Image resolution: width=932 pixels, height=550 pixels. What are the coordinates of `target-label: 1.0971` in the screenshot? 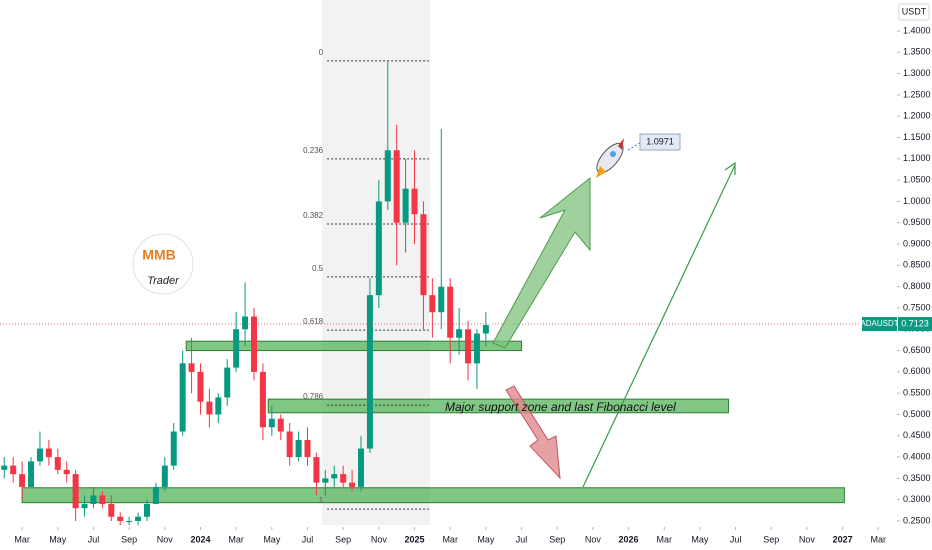 It's located at (660, 141).